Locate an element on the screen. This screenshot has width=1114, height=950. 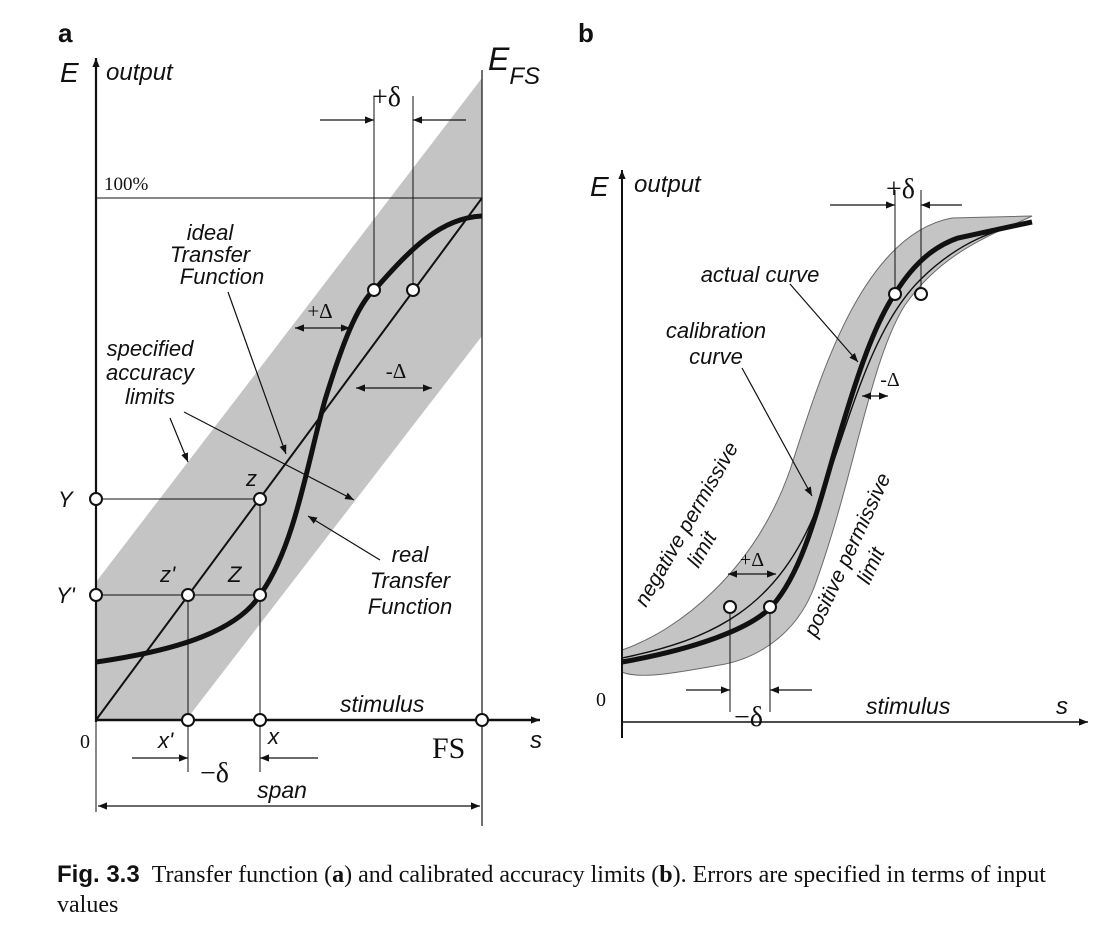
leader-ideal is located at coordinates (257, 373).